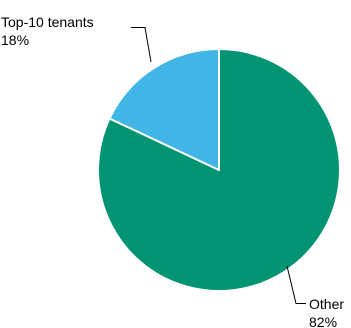 Image resolution: width=351 pixels, height=328 pixels. Describe the element at coordinates (326, 304) in the screenshot. I see `slice-label-other: Other` at that location.